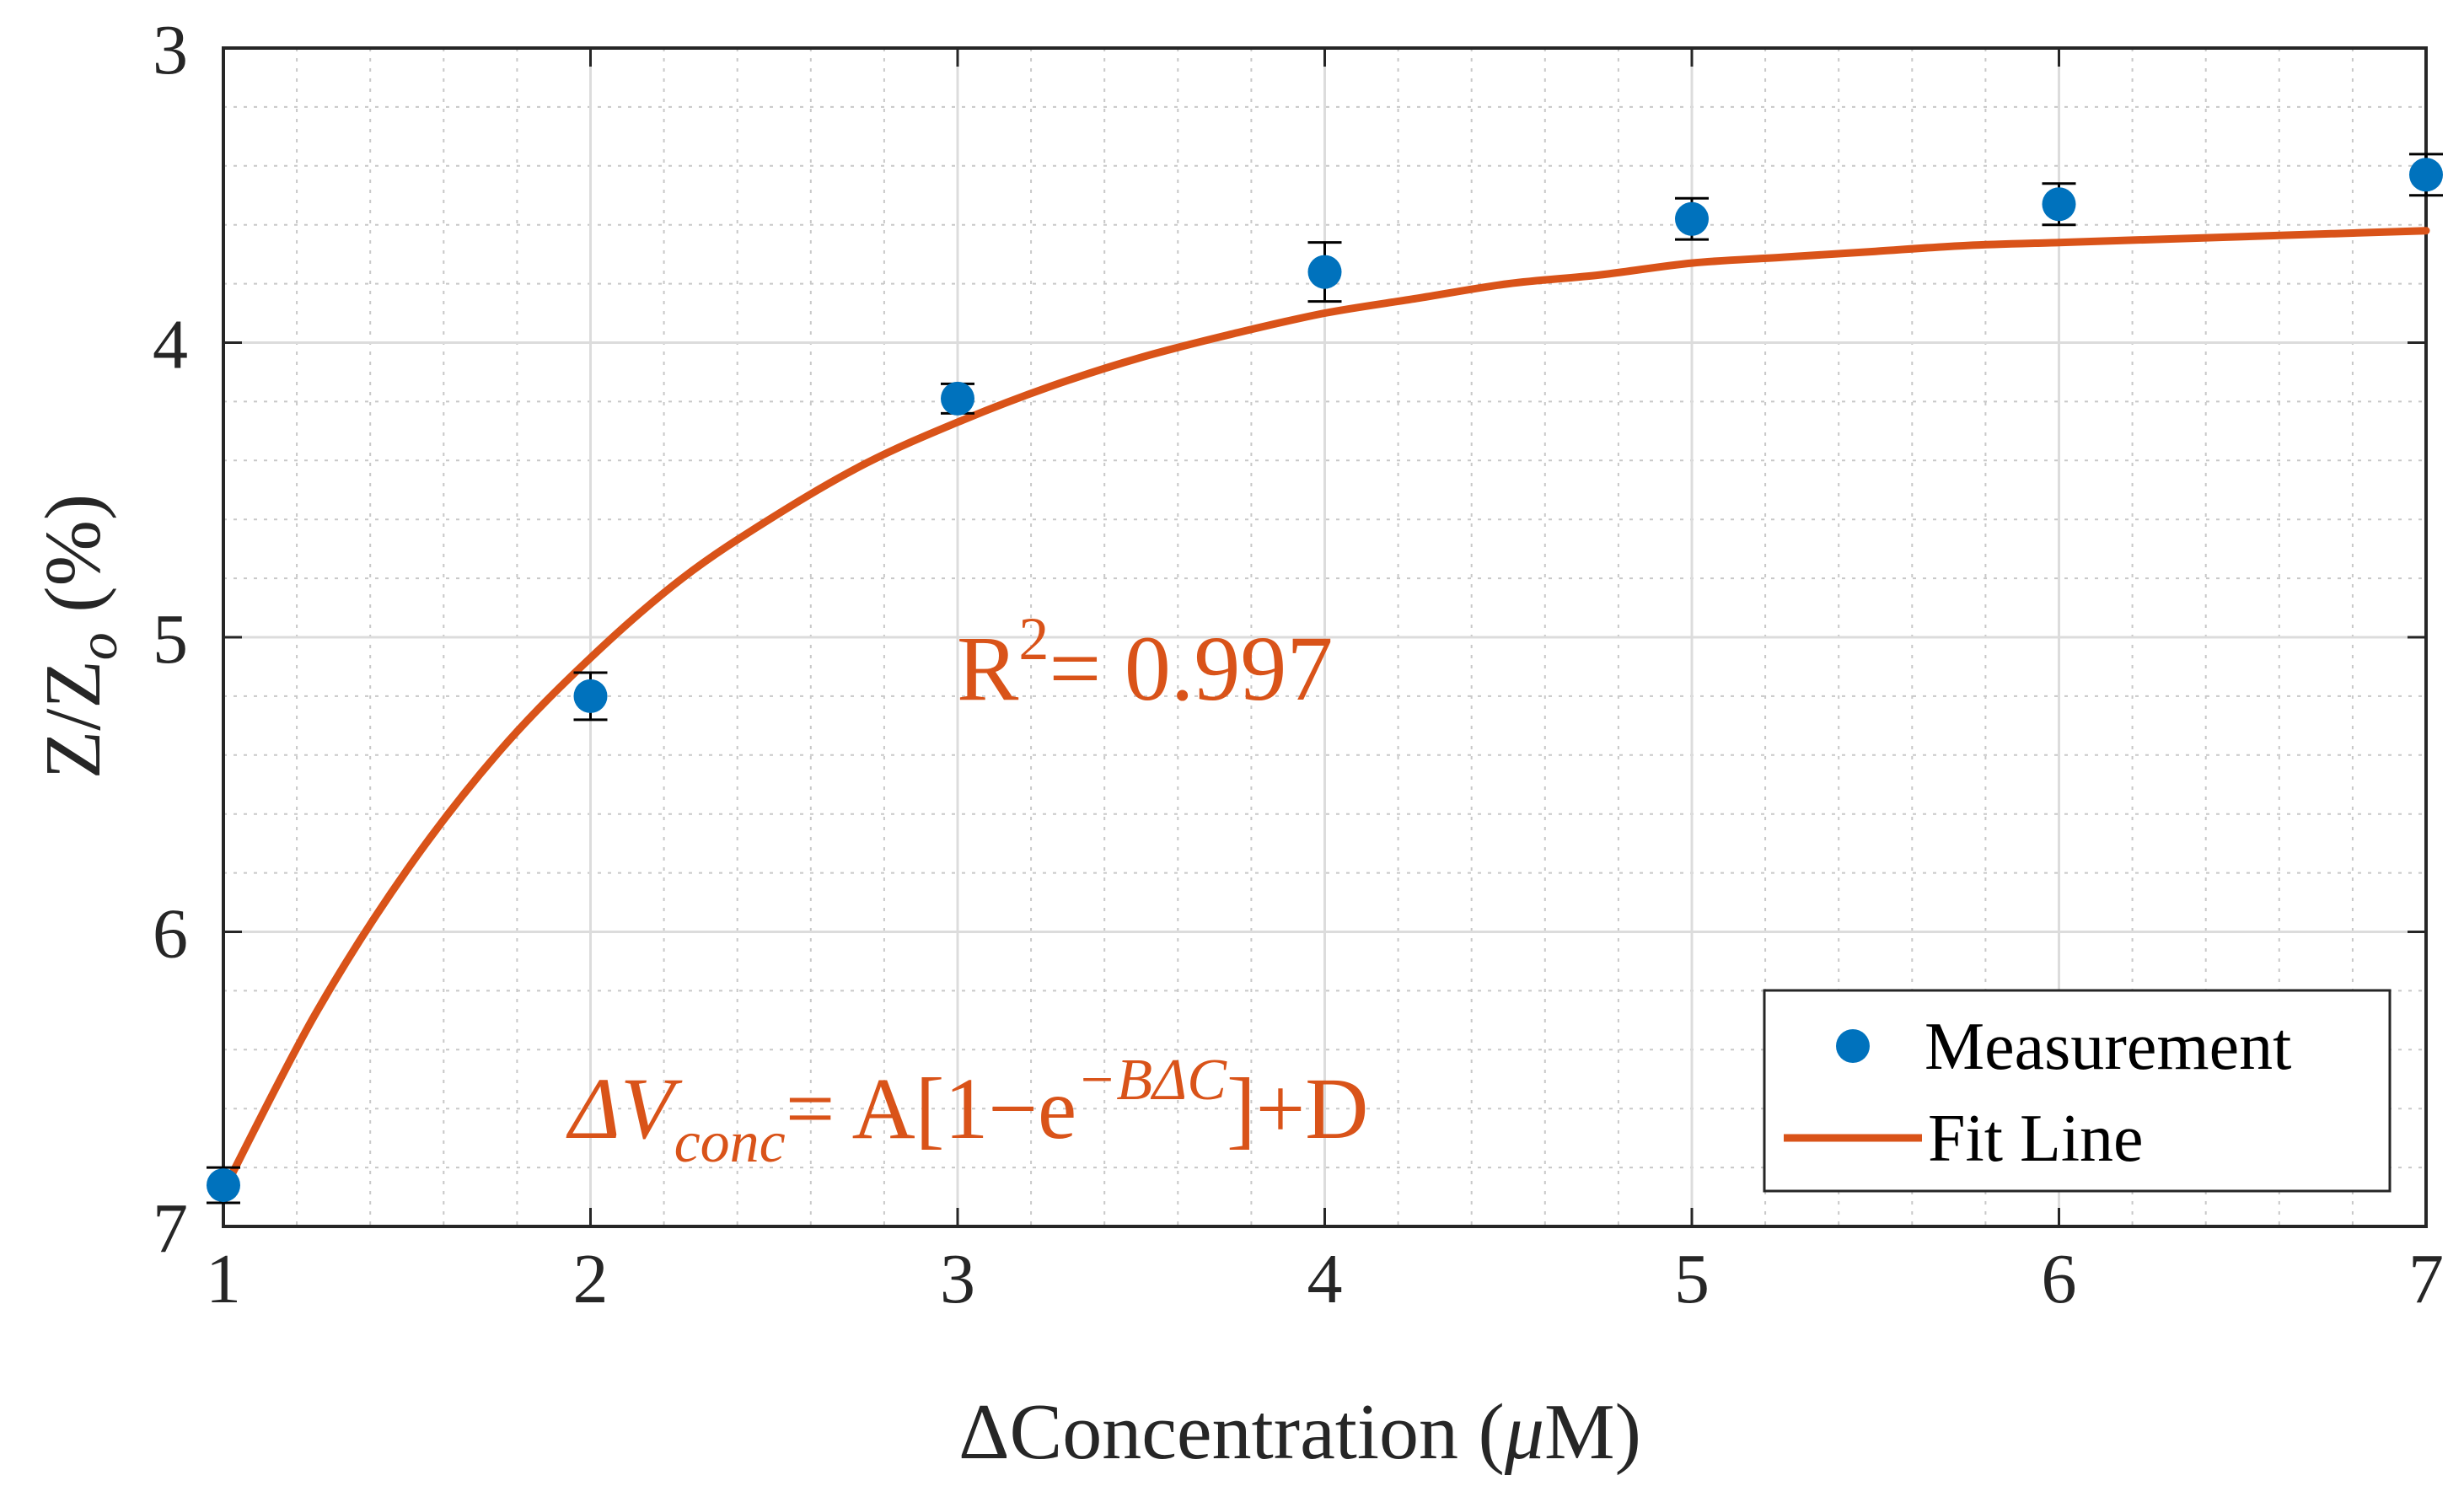  I want to click on r2-superscript: 2, so click(1033, 639).